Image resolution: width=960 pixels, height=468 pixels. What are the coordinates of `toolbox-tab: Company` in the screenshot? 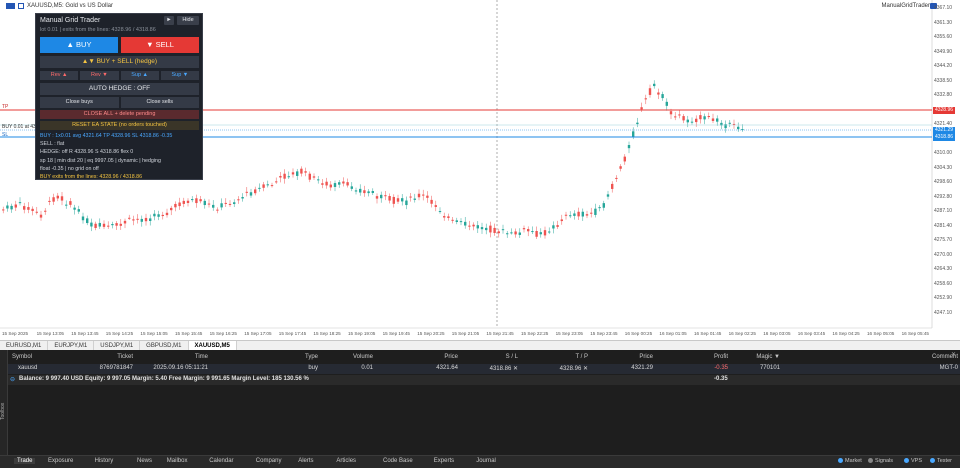 It's located at (268, 461).